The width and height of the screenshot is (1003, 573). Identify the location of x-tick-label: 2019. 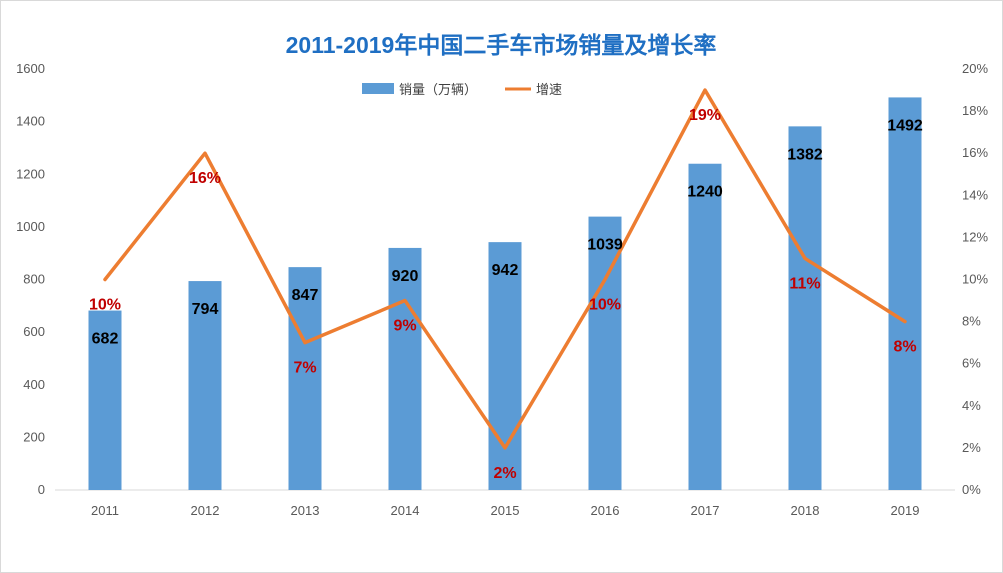
(905, 510).